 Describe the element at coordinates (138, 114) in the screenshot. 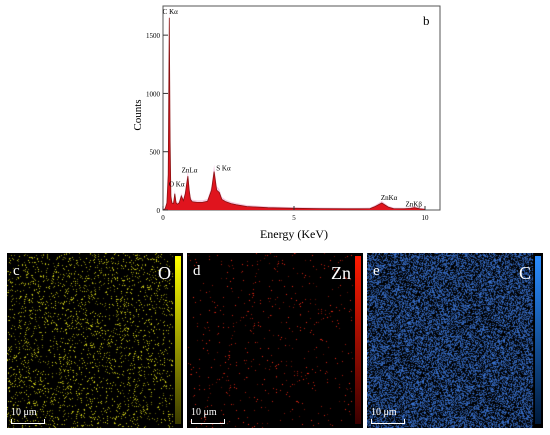

I see `y-axis-label: Counts` at that location.